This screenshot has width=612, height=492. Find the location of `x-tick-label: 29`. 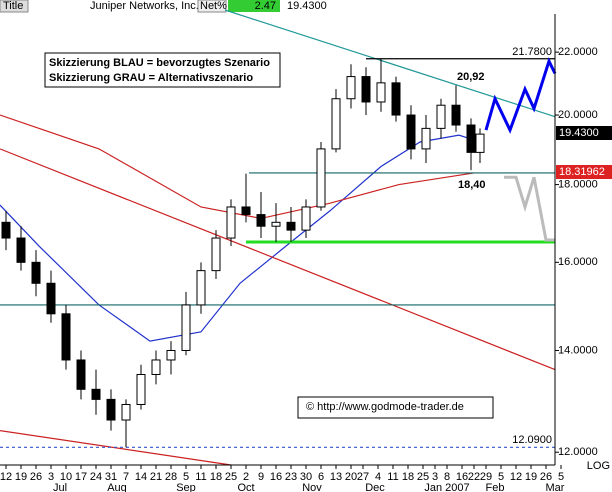

x-tick-label: 29 is located at coordinates (486, 477).